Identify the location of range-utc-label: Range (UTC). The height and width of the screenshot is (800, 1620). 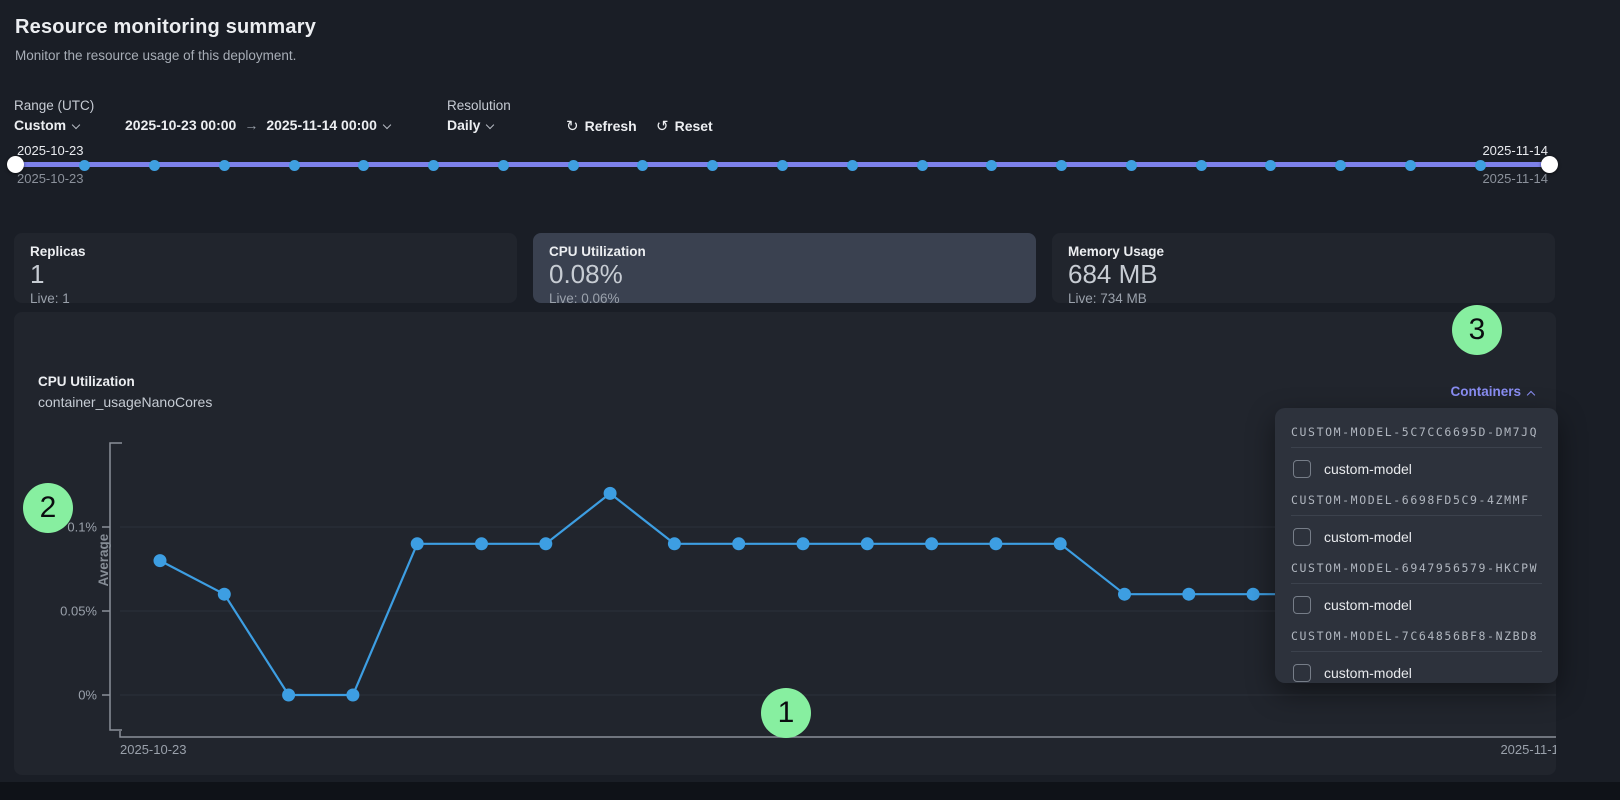
(54, 105).